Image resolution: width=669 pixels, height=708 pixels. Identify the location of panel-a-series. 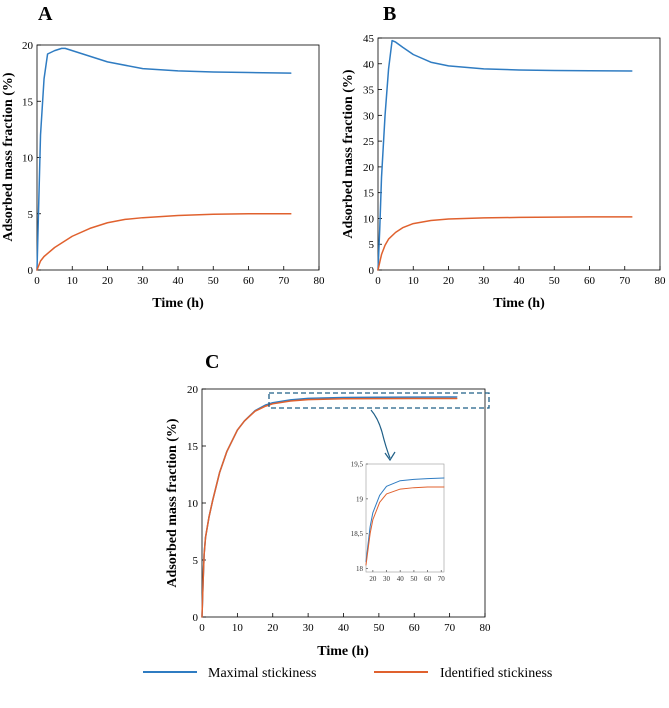
(164, 159).